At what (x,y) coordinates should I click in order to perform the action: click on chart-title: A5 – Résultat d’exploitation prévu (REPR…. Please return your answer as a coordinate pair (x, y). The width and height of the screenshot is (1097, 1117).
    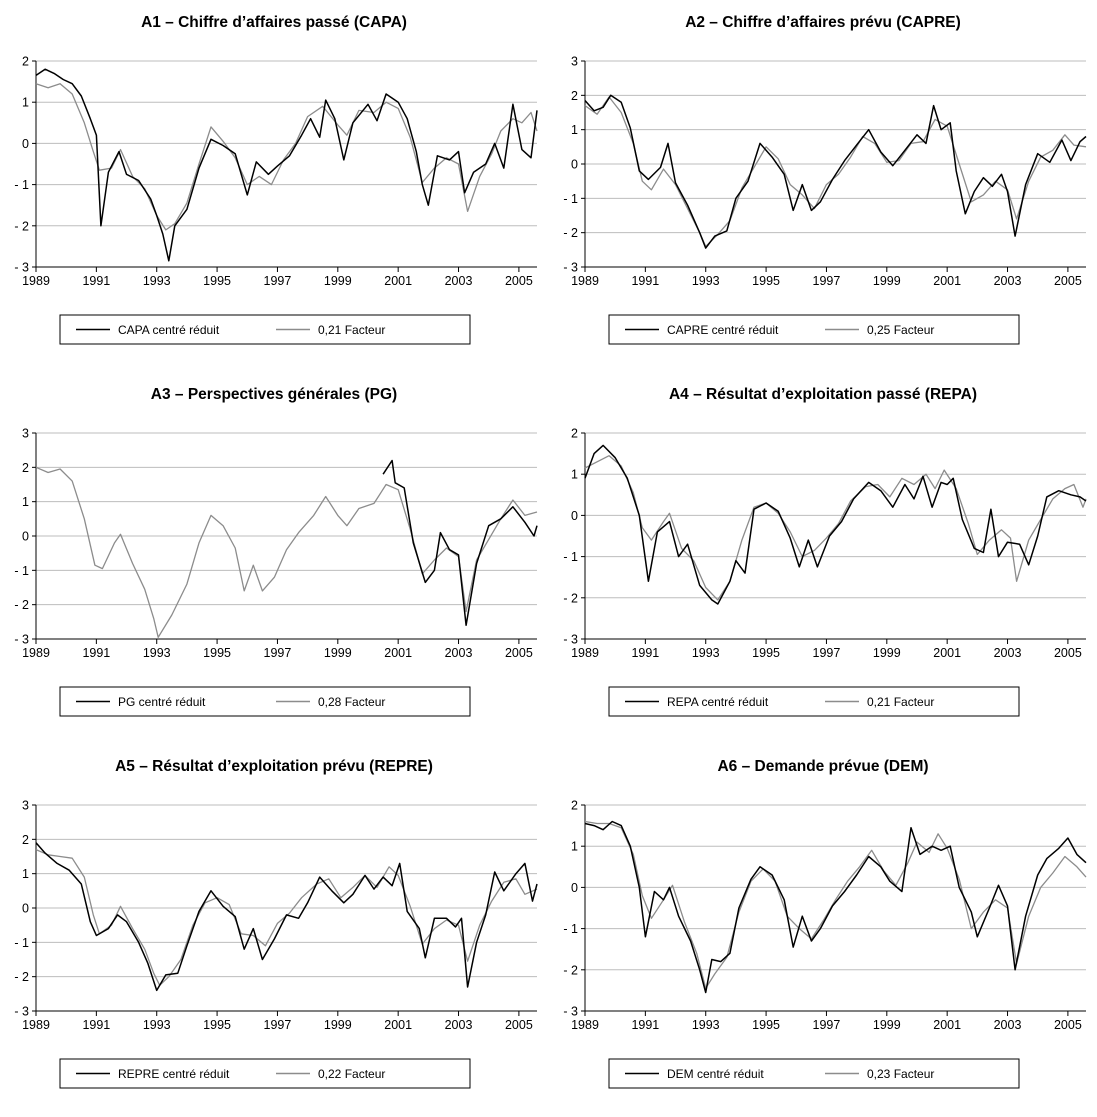
    Looking at the image, I should click on (274, 766).